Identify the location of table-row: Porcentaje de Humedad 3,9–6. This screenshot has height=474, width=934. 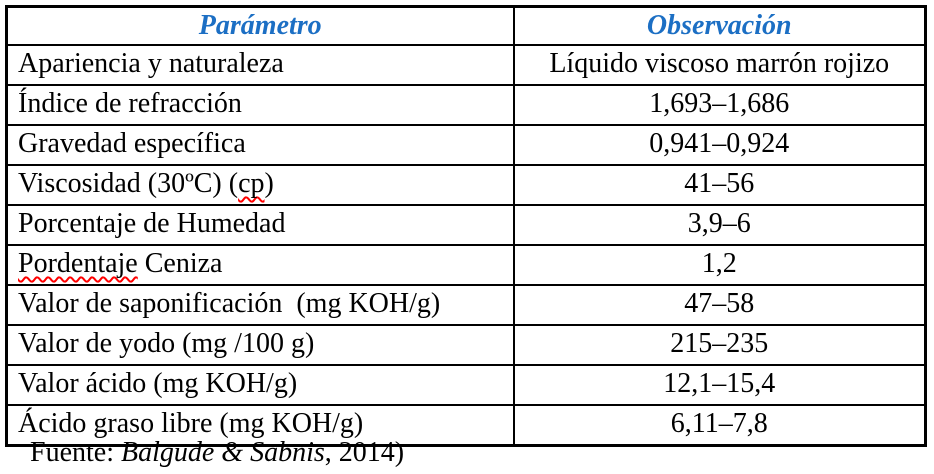
(466, 225).